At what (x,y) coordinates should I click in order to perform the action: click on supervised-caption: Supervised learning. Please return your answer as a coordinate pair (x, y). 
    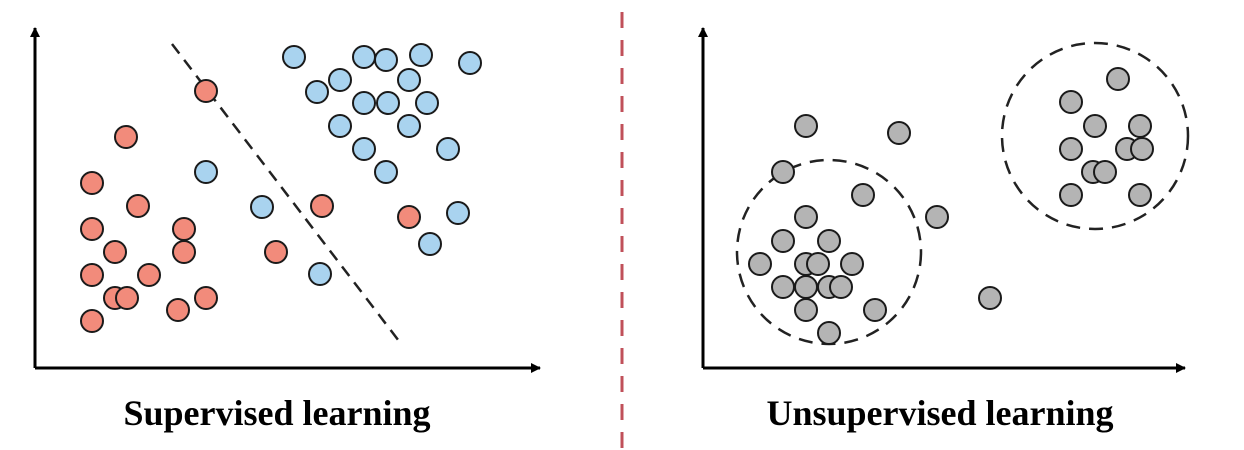
    Looking at the image, I should click on (276, 413).